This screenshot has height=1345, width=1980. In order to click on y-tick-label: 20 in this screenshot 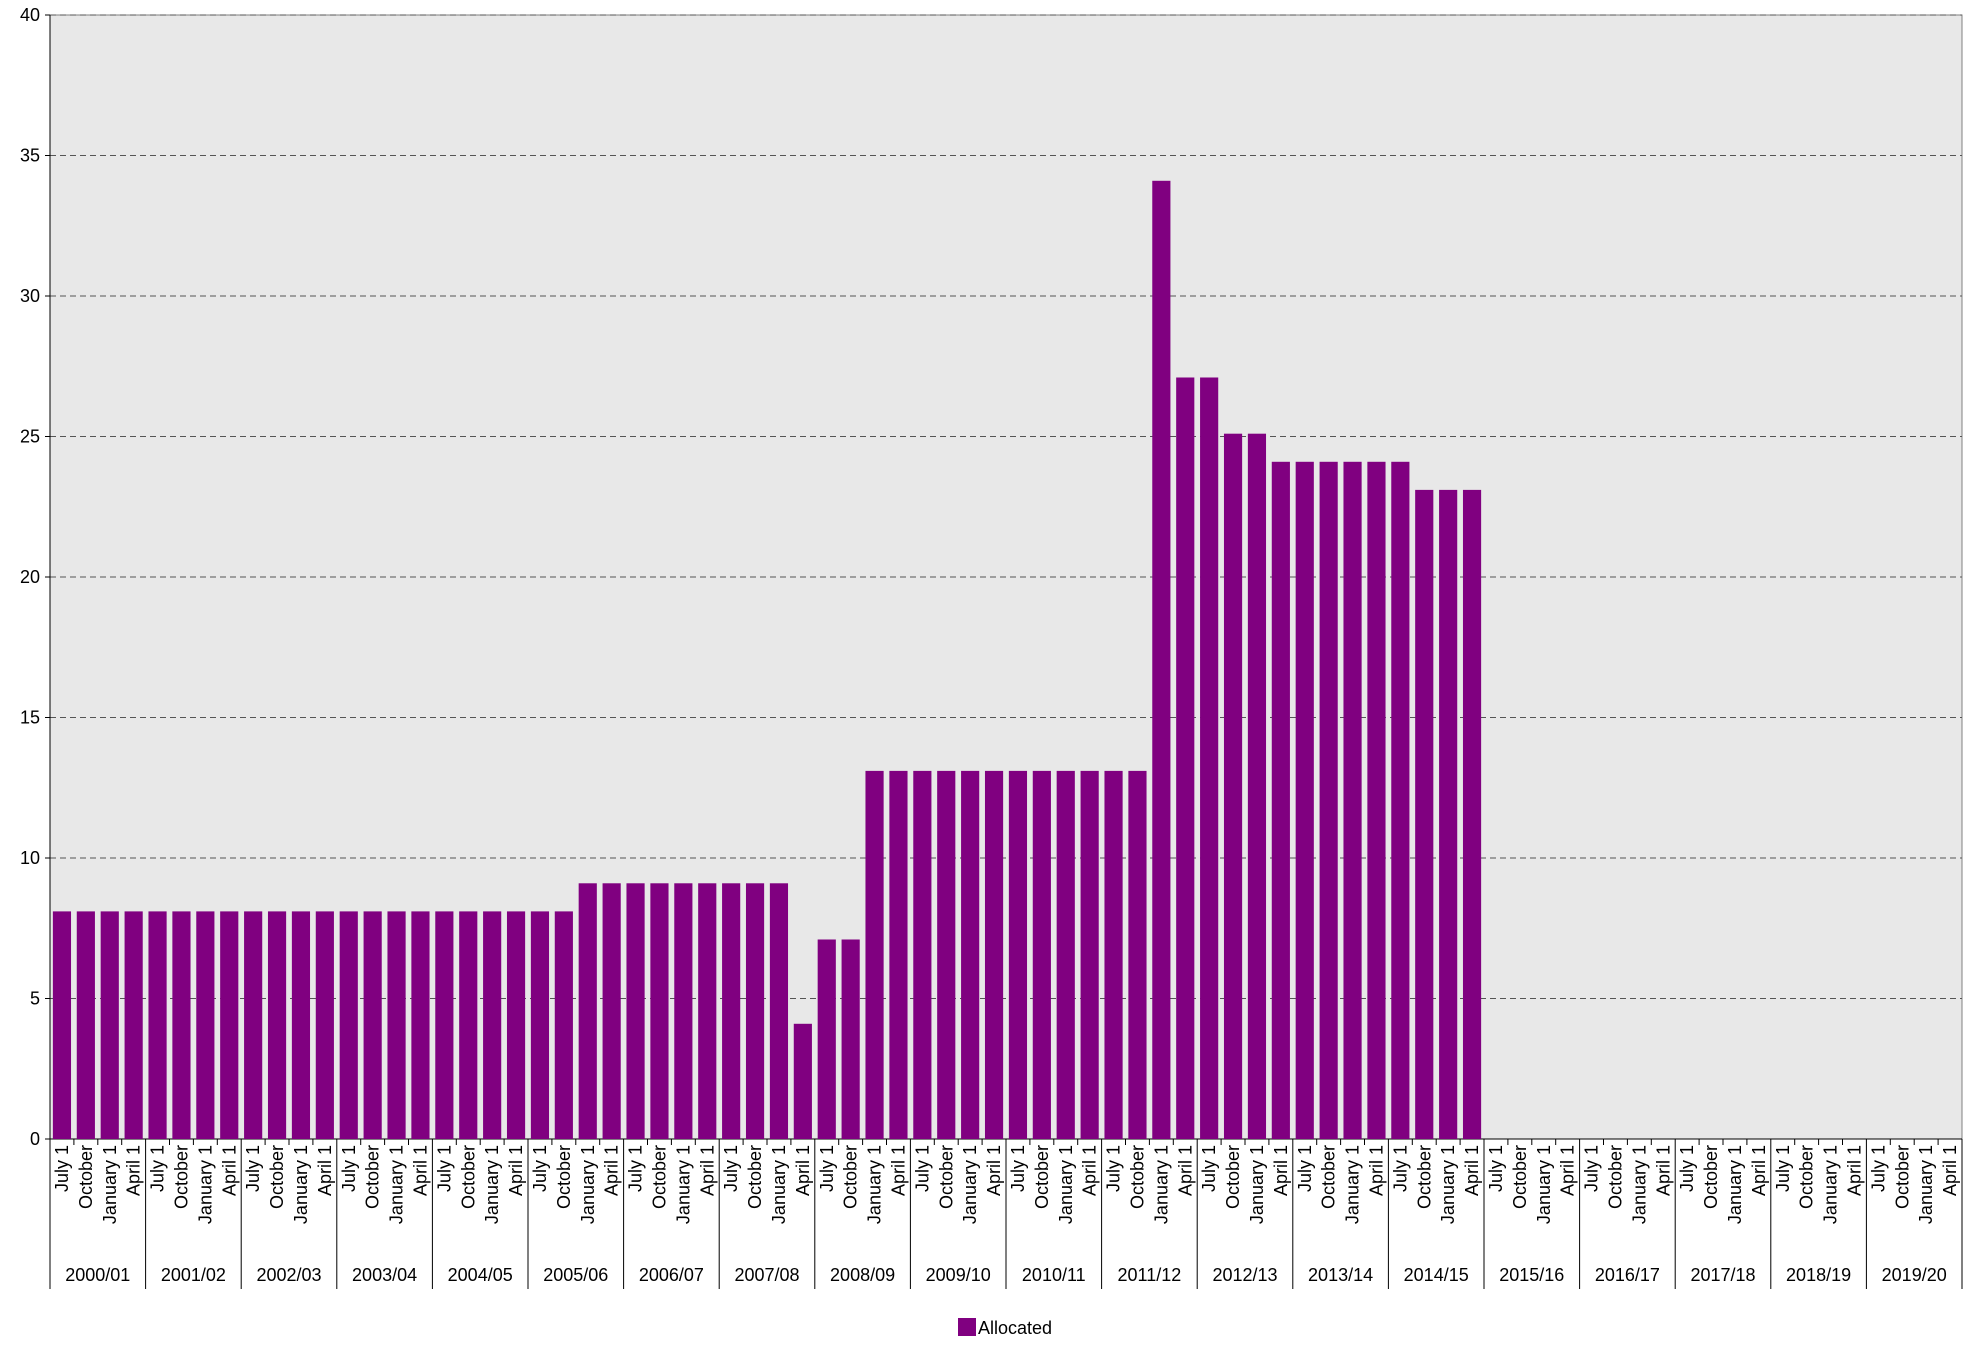, I will do `click(30, 577)`.